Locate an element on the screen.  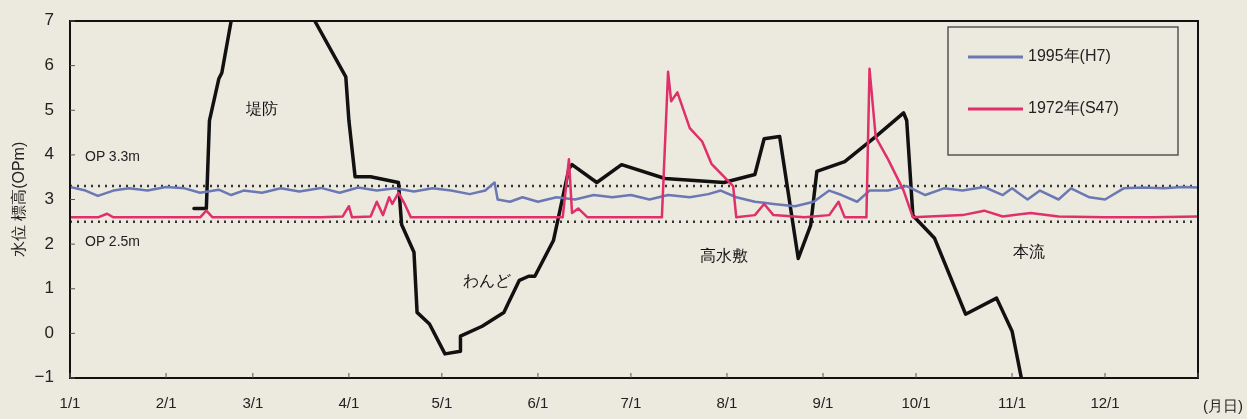
y-tick-label: 6 is located at coordinates (49, 65).